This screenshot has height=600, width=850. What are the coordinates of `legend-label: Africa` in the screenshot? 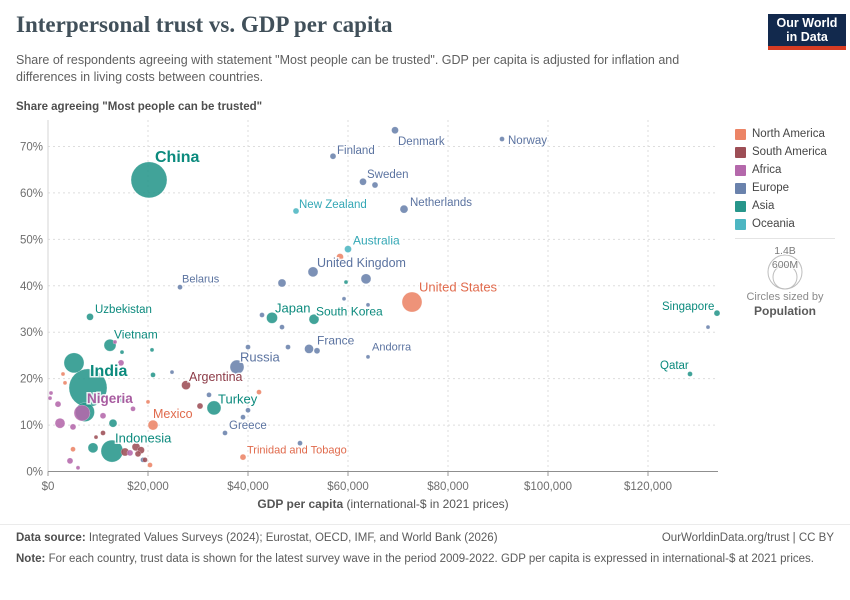 It's located at (767, 170).